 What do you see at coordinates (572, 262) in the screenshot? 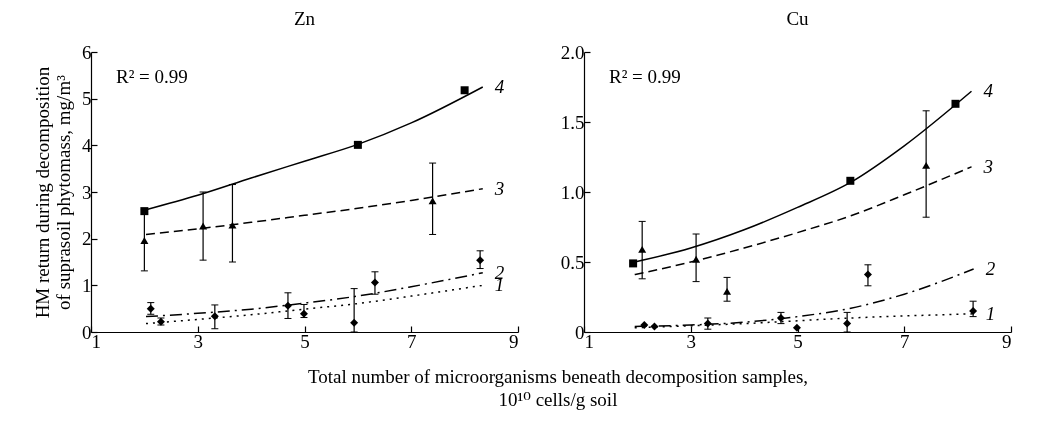
I see `y-tick-label: 0.5` at bounding box center [572, 262].